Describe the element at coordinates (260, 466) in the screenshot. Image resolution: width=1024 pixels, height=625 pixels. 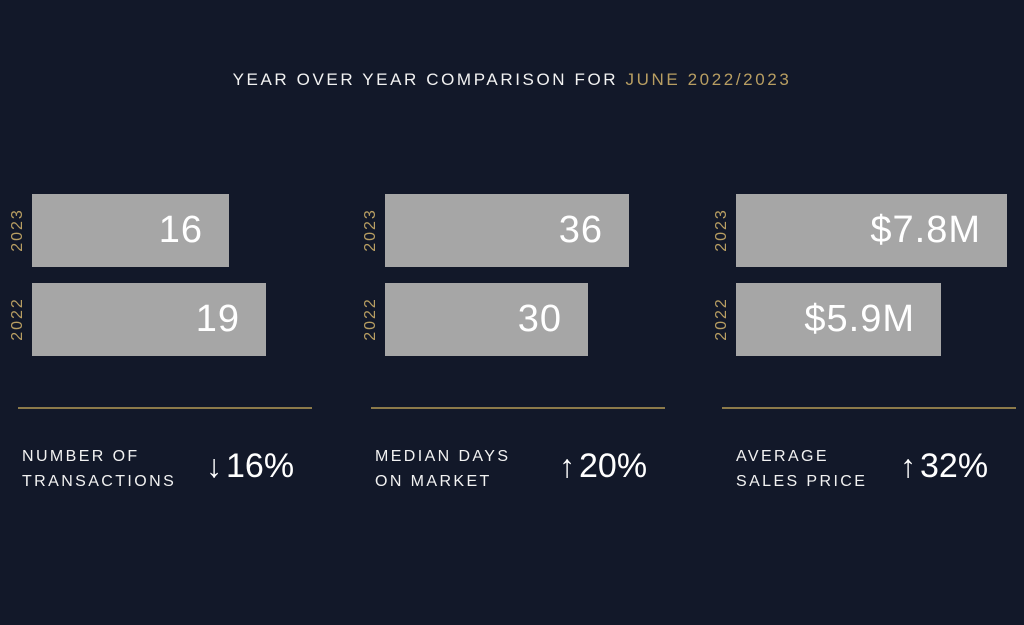
I see `change-value: 16%` at that location.